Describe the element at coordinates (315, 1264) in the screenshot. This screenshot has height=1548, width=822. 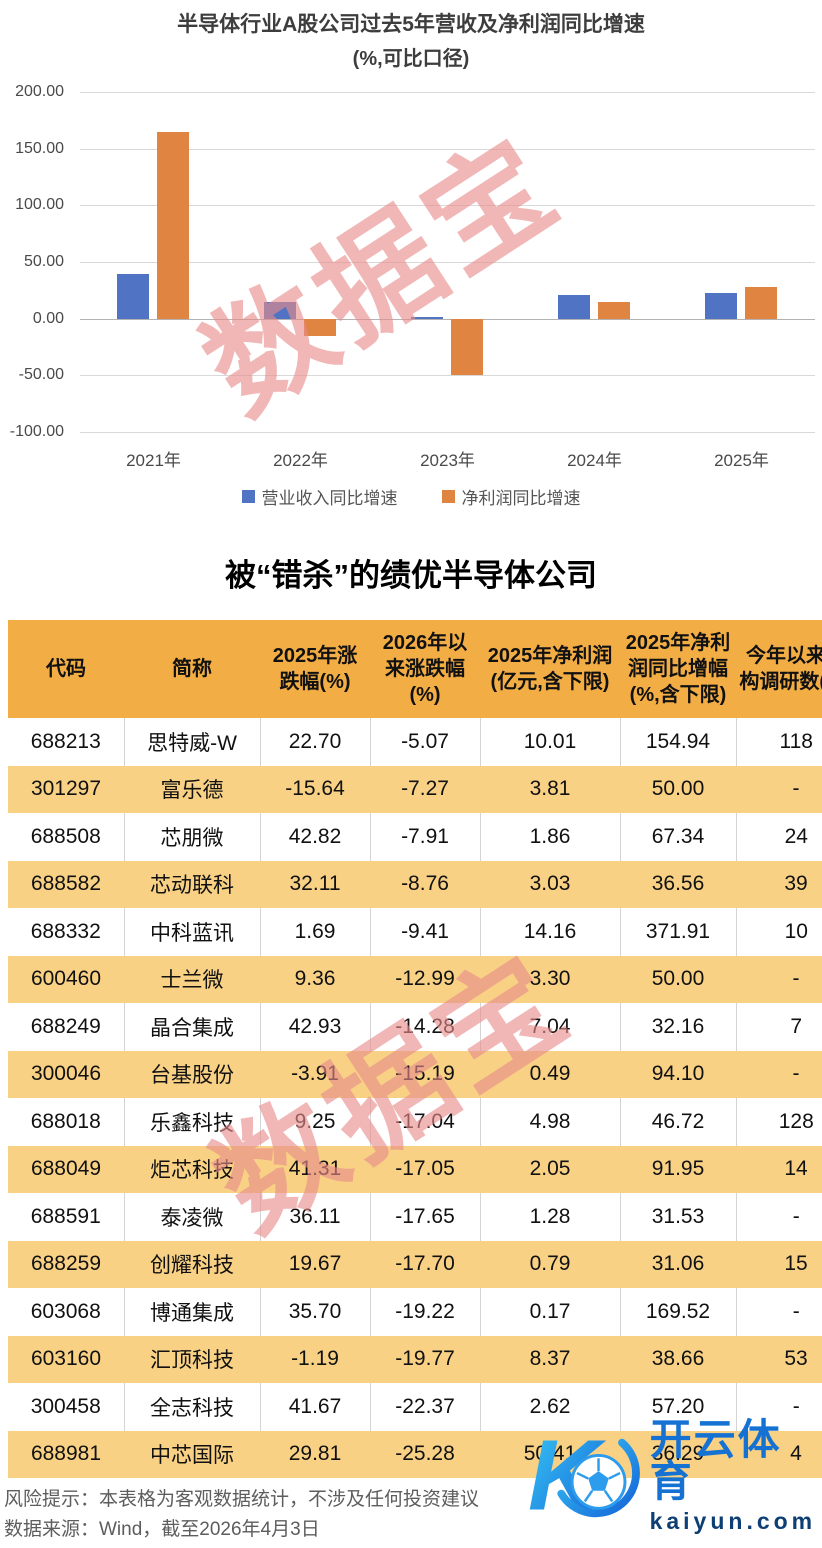
I see `table-cell: 19.67` at that location.